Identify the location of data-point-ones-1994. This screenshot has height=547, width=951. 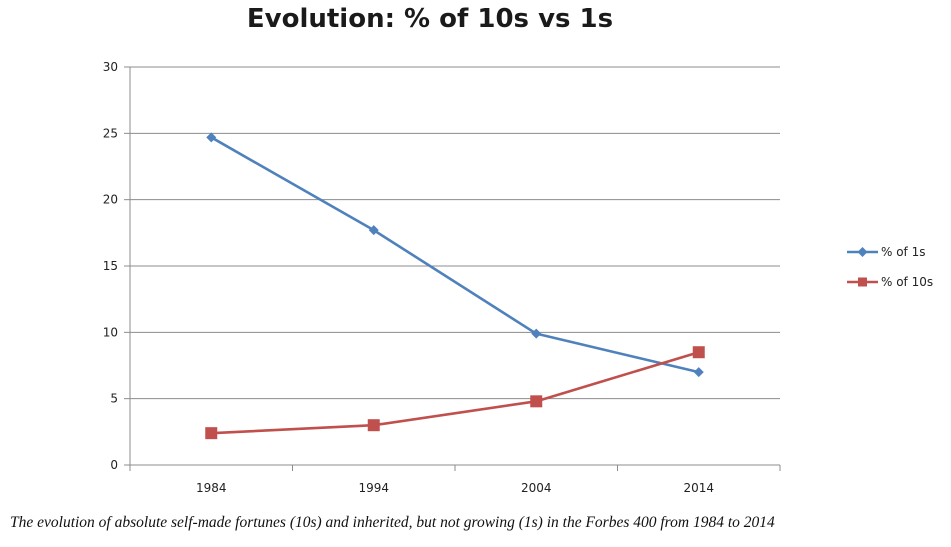
(373, 230).